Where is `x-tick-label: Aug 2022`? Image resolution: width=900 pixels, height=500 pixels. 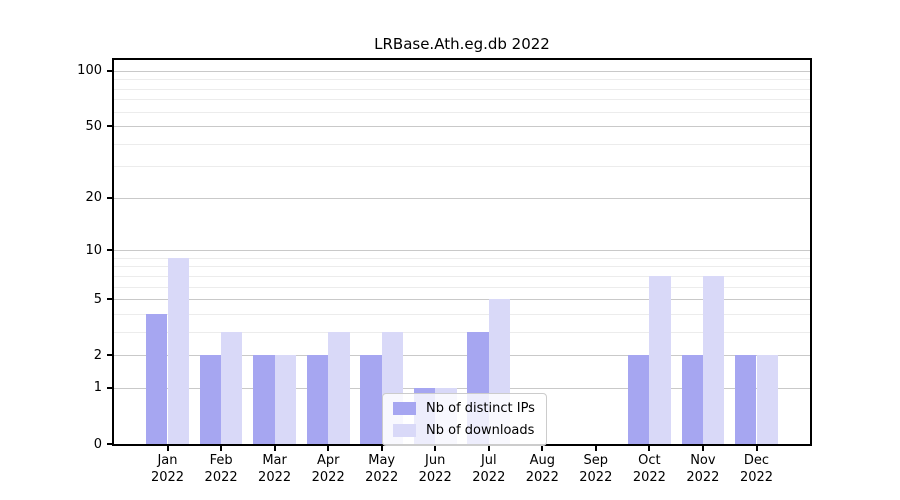
x-tick-label: Aug 2022 is located at coordinates (542, 469).